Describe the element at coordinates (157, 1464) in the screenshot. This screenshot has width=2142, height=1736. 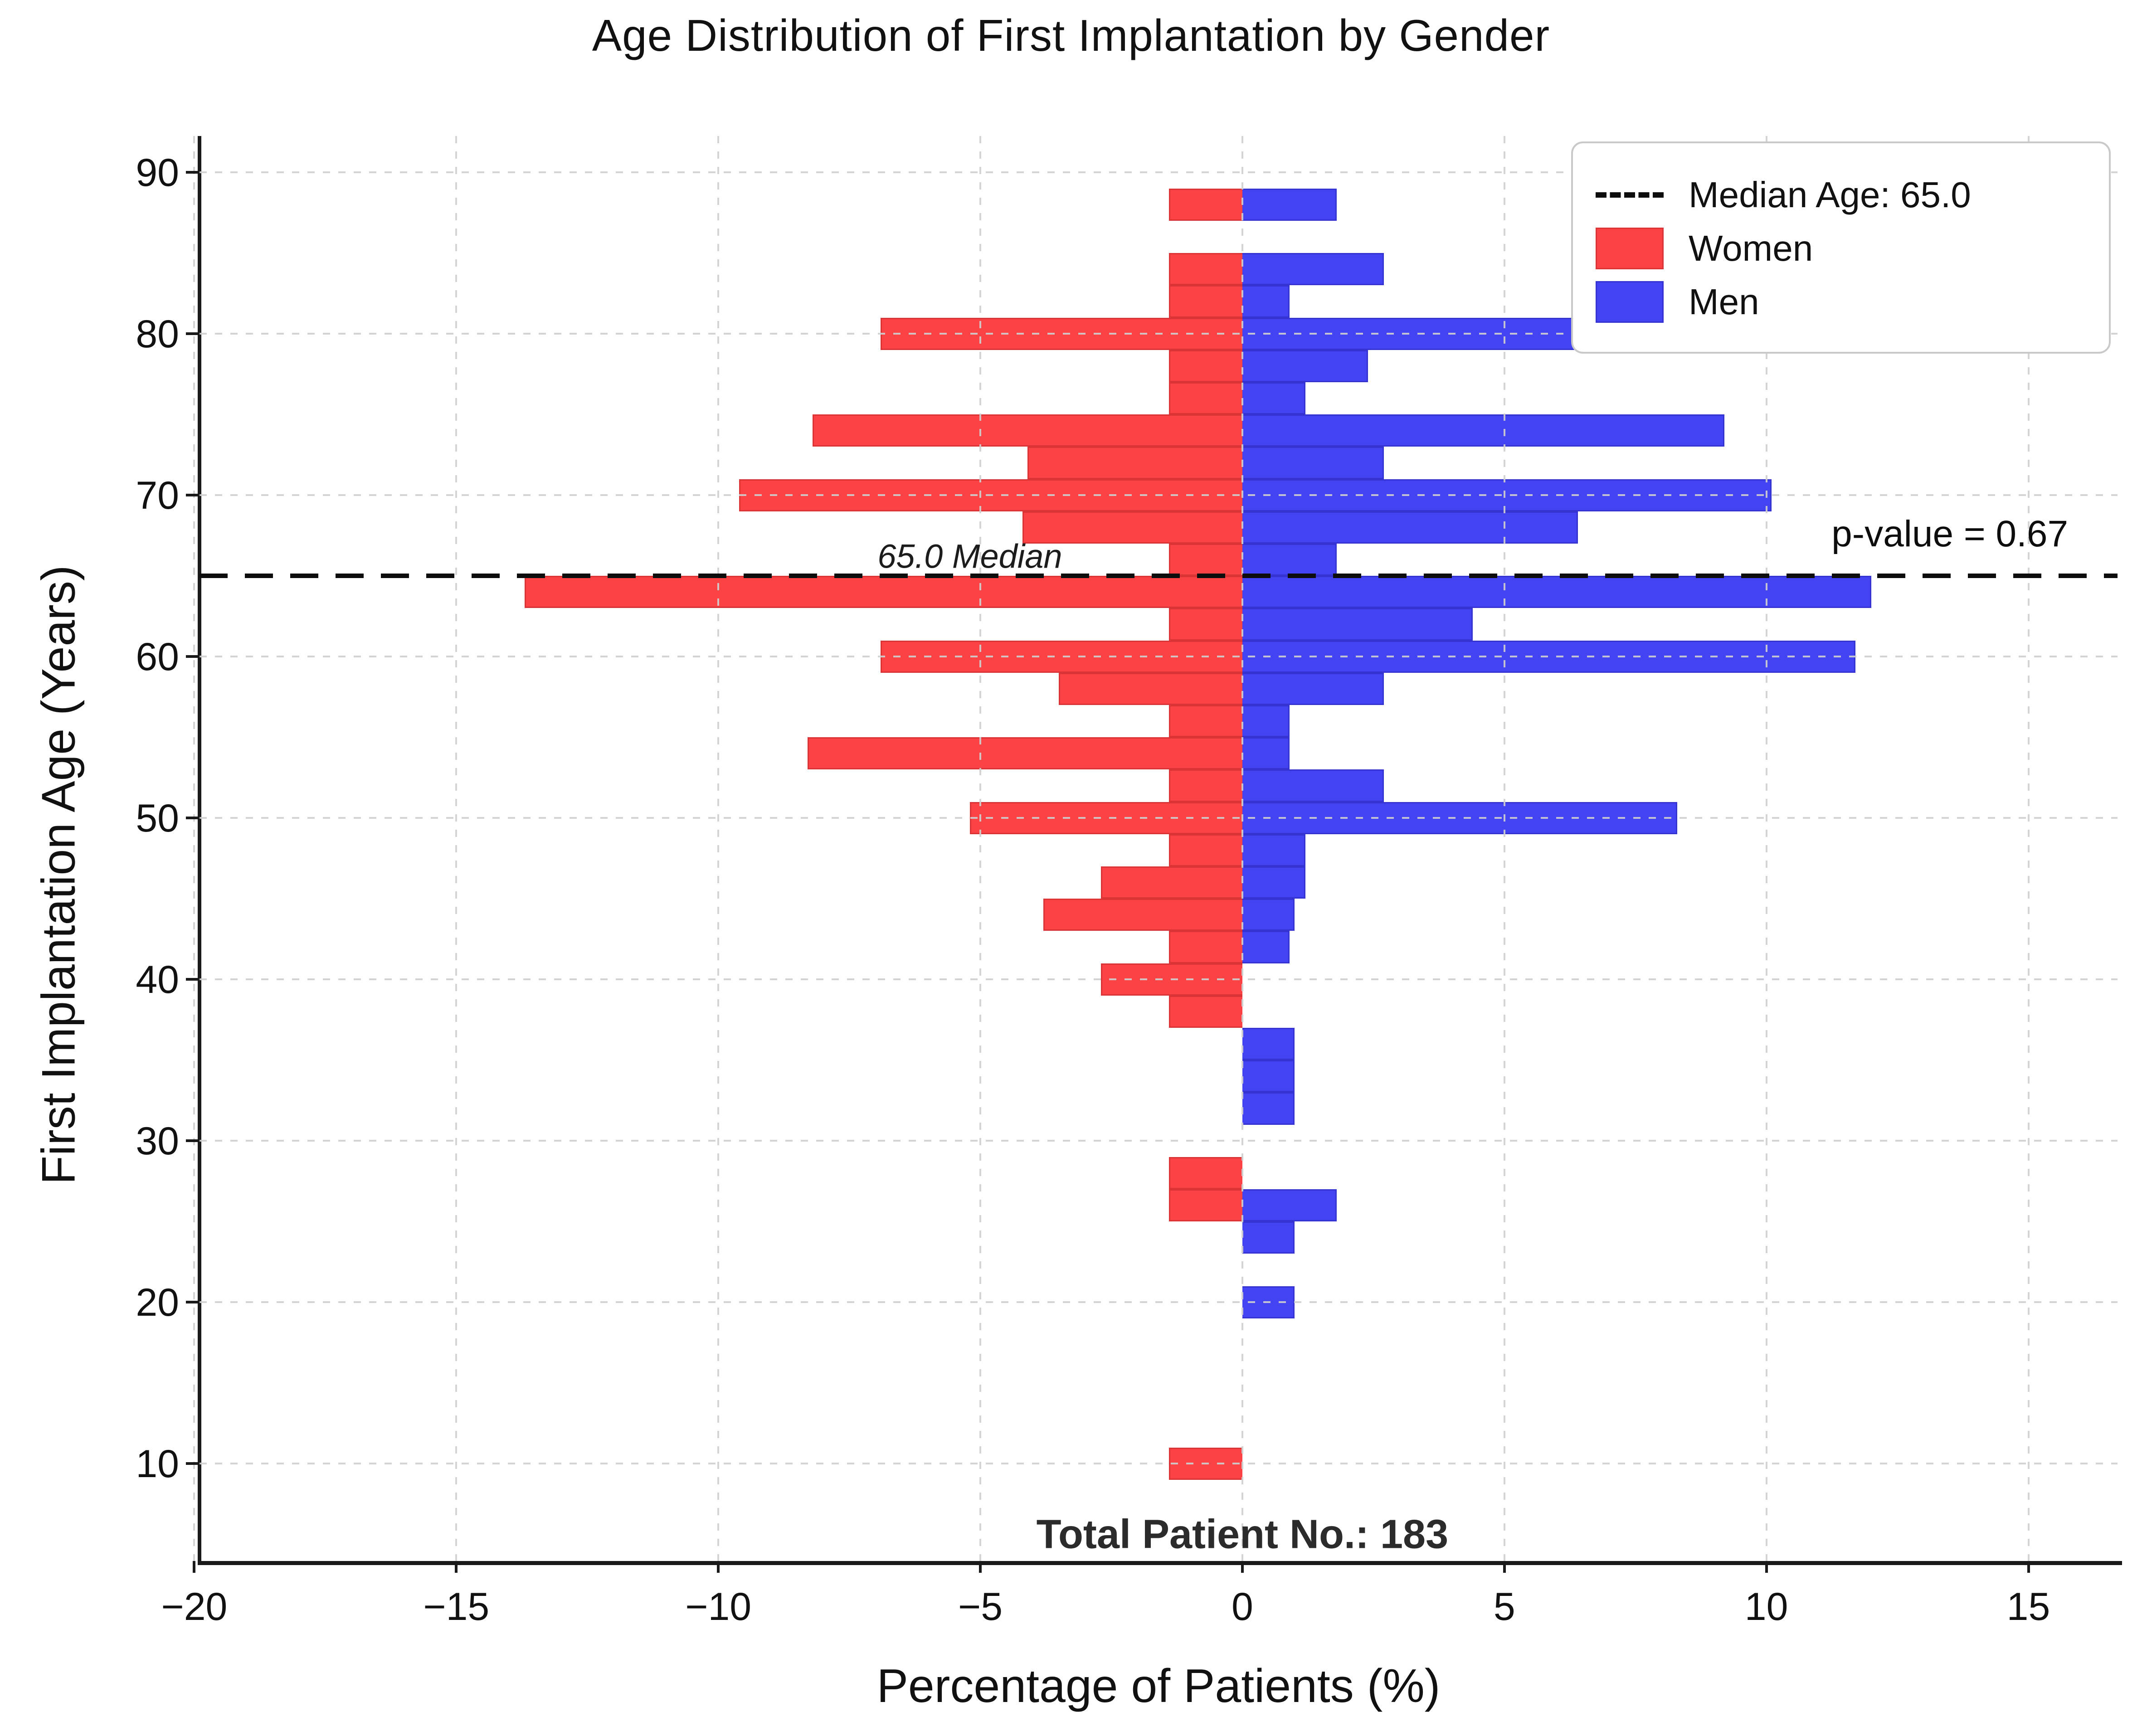
I see `y-tick-label-10: 10` at that location.